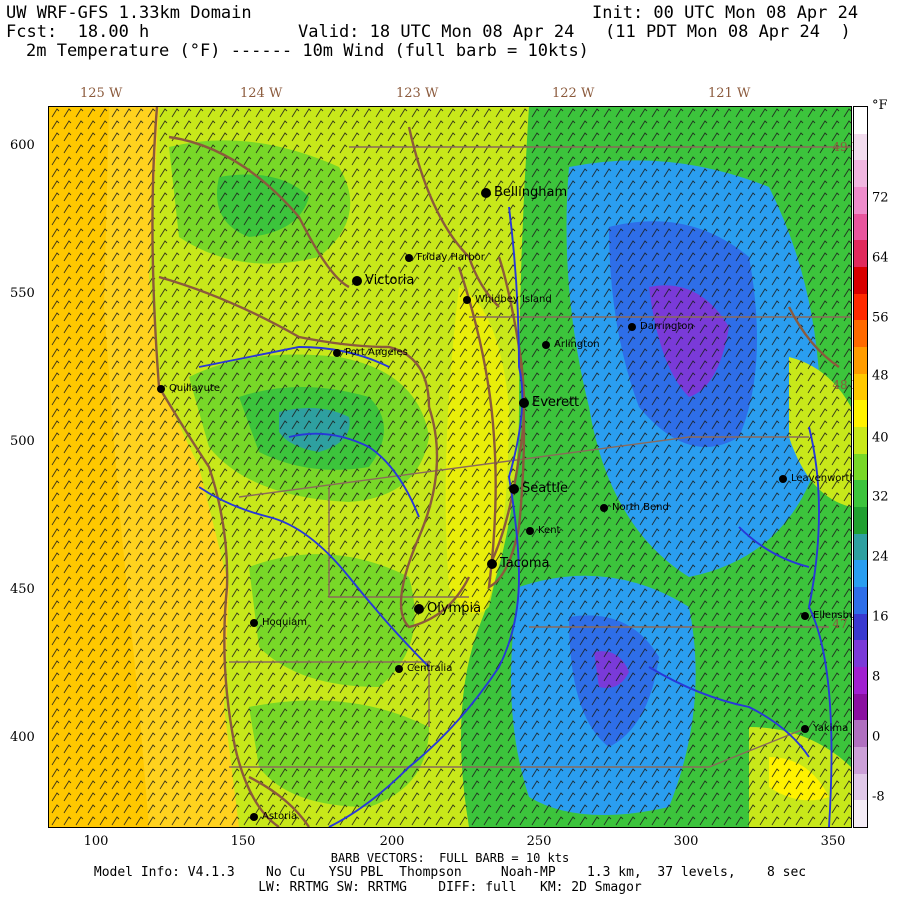 Image resolution: width=900 pixels, height=900 pixels. I want to click on x-tick-150: 150, so click(243, 841).